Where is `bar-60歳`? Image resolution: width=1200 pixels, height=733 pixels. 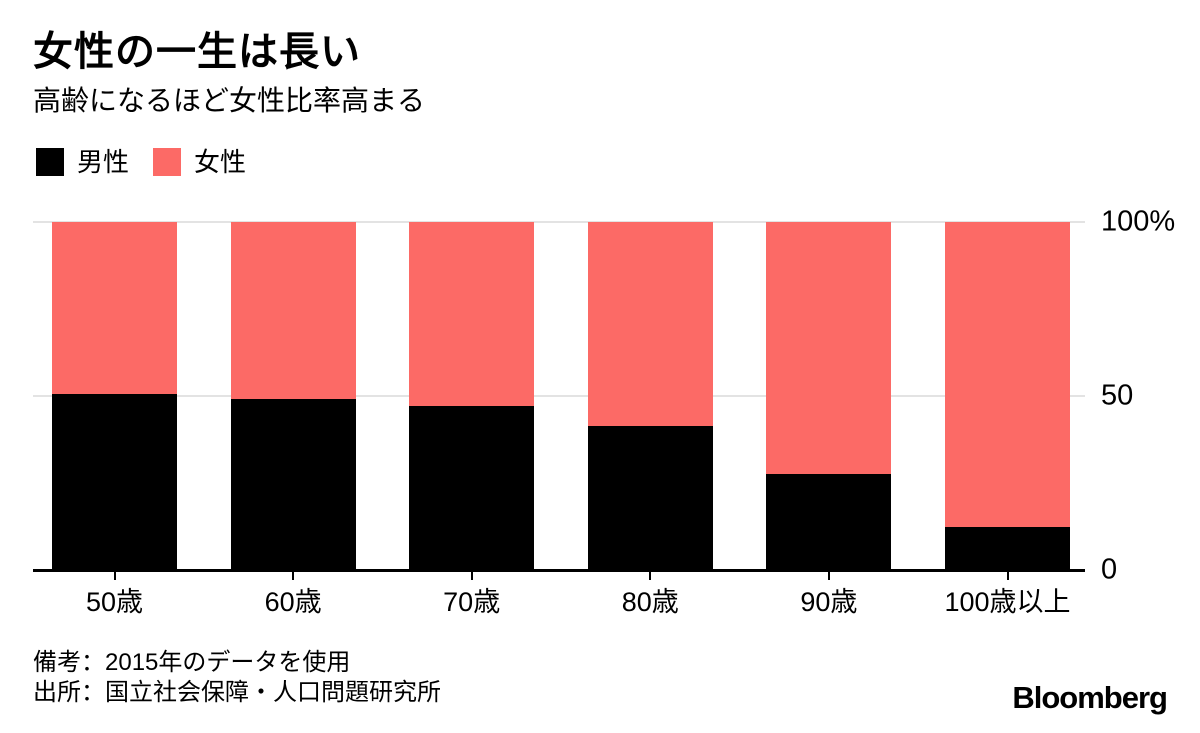 bar-60歳 is located at coordinates (293, 396).